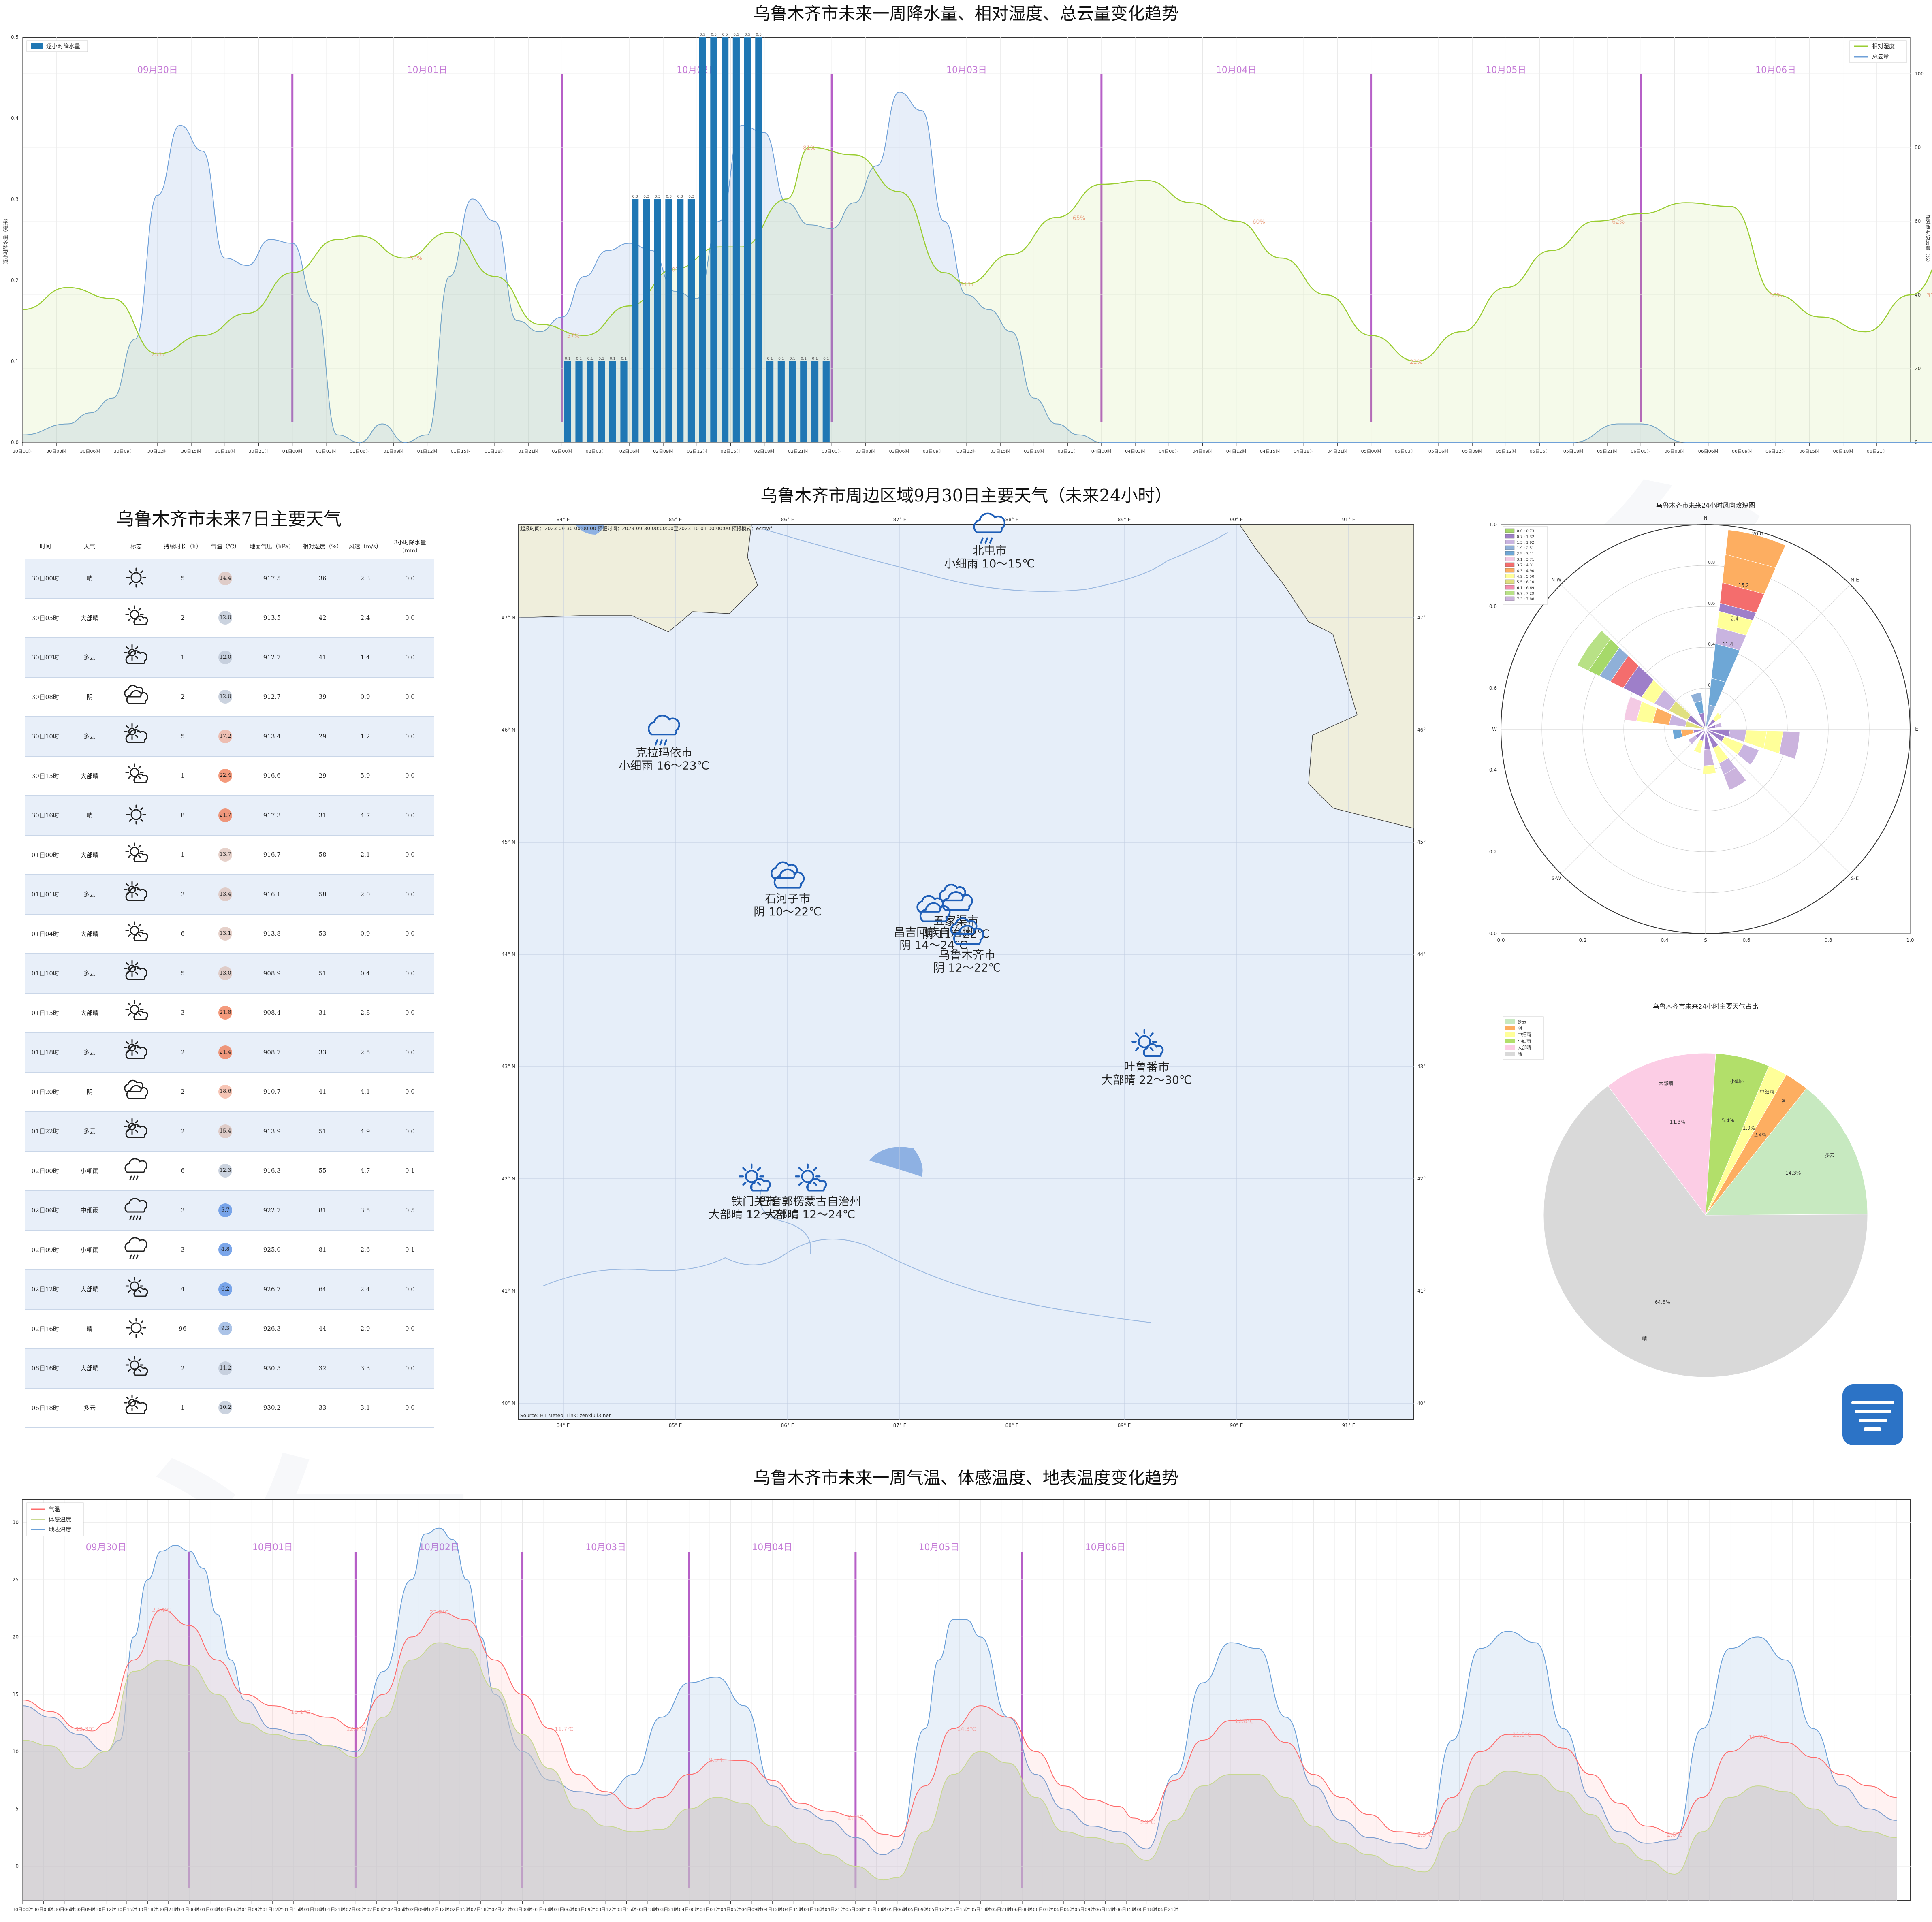  Describe the element at coordinates (1709, 452) in the screenshot. I see `x-tick-label: 06日06时` at that location.